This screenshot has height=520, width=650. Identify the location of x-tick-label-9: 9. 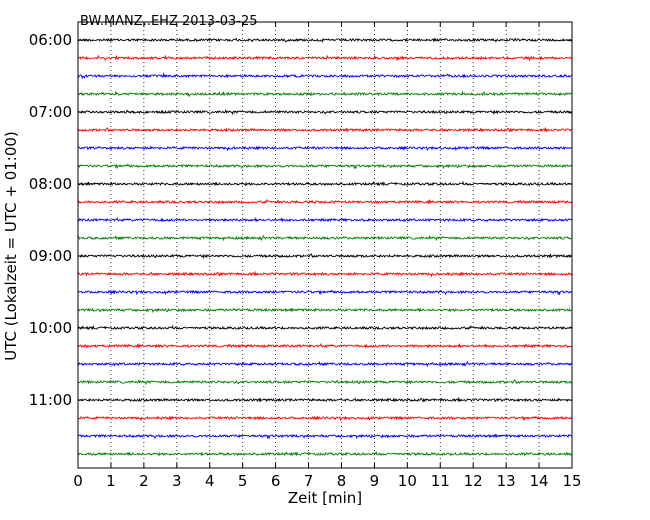
(375, 481).